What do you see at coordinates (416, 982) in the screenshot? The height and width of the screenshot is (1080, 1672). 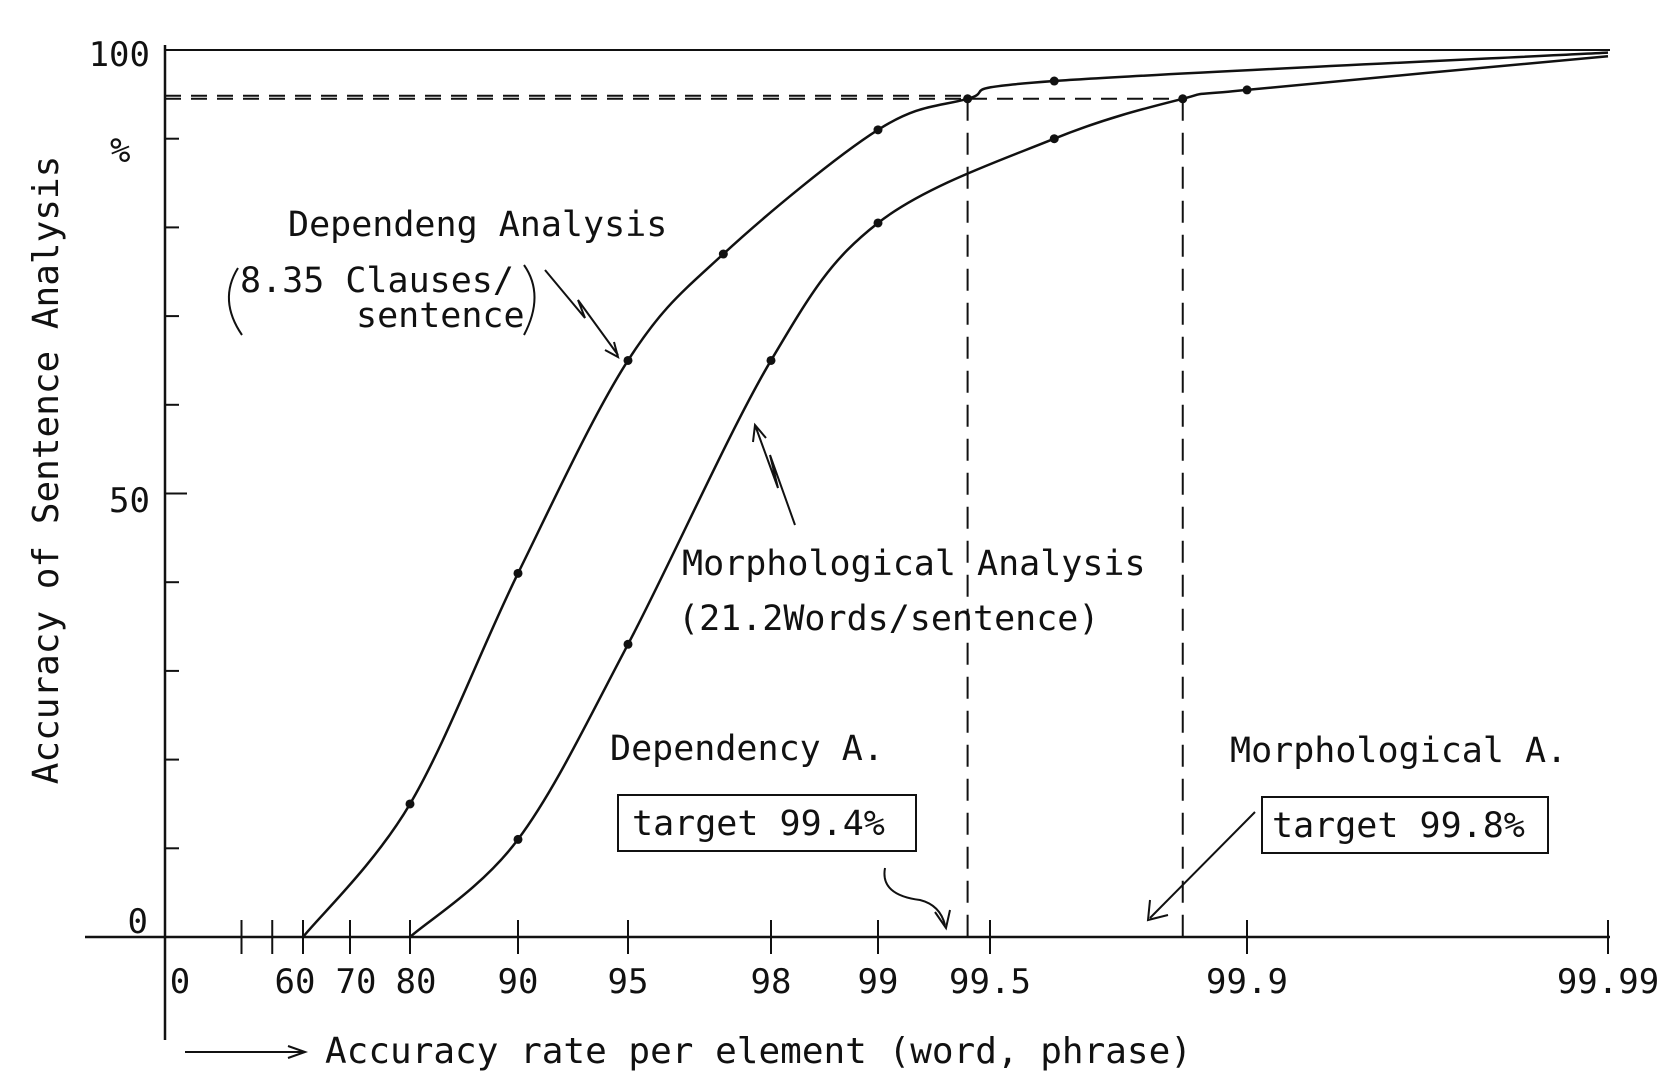 I see `x-tick-label-80: 80` at bounding box center [416, 982].